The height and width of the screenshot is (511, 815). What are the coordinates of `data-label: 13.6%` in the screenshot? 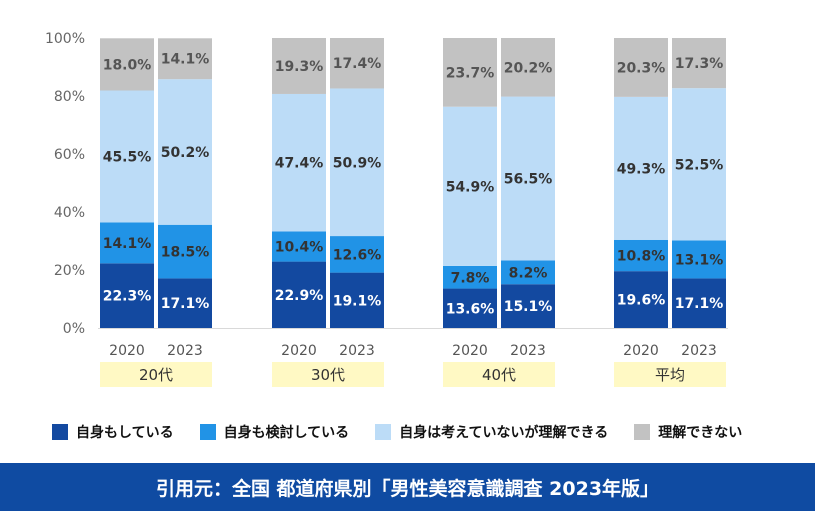 It's located at (470, 309).